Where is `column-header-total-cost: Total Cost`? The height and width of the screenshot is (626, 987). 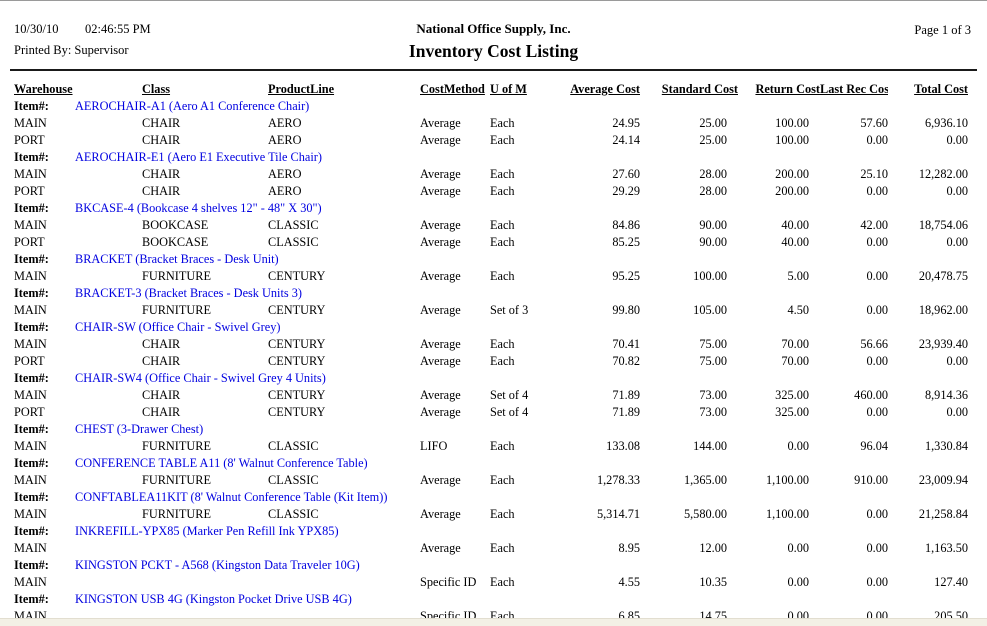 column-header-total-cost: Total Cost is located at coordinates (928, 89).